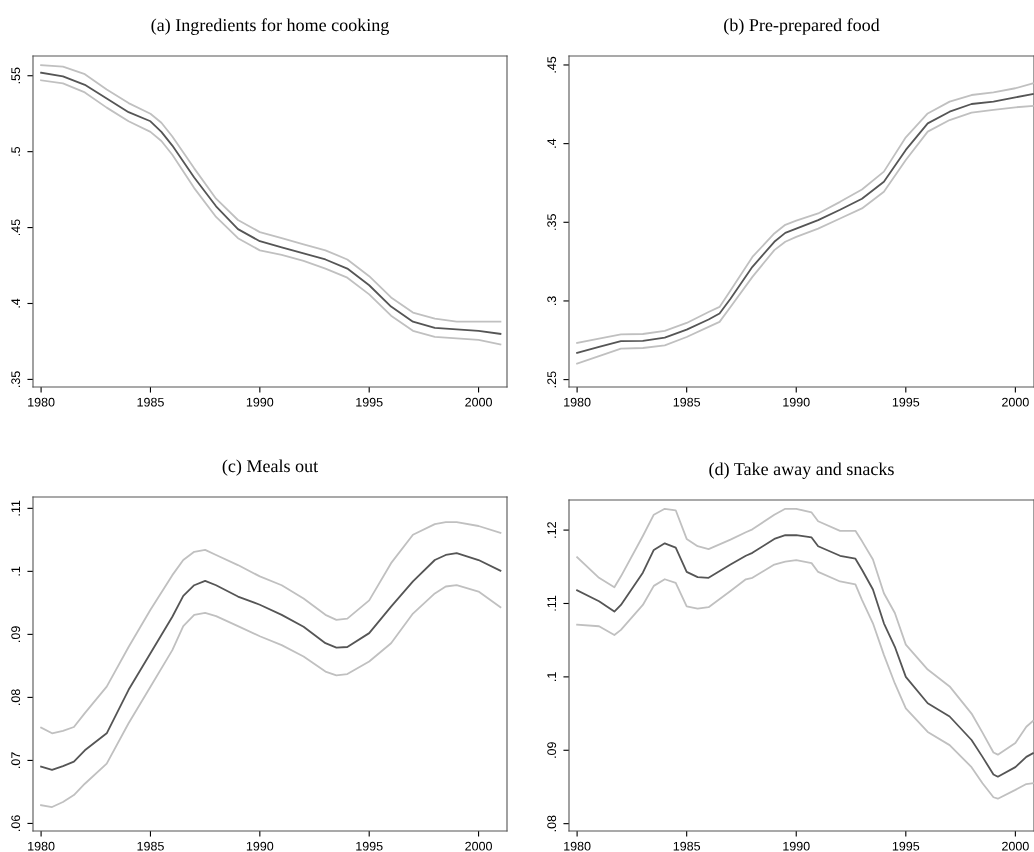 This screenshot has width=1034, height=852. Describe the element at coordinates (16, 151) in the screenshot. I see `y-tick-label: .5` at that location.